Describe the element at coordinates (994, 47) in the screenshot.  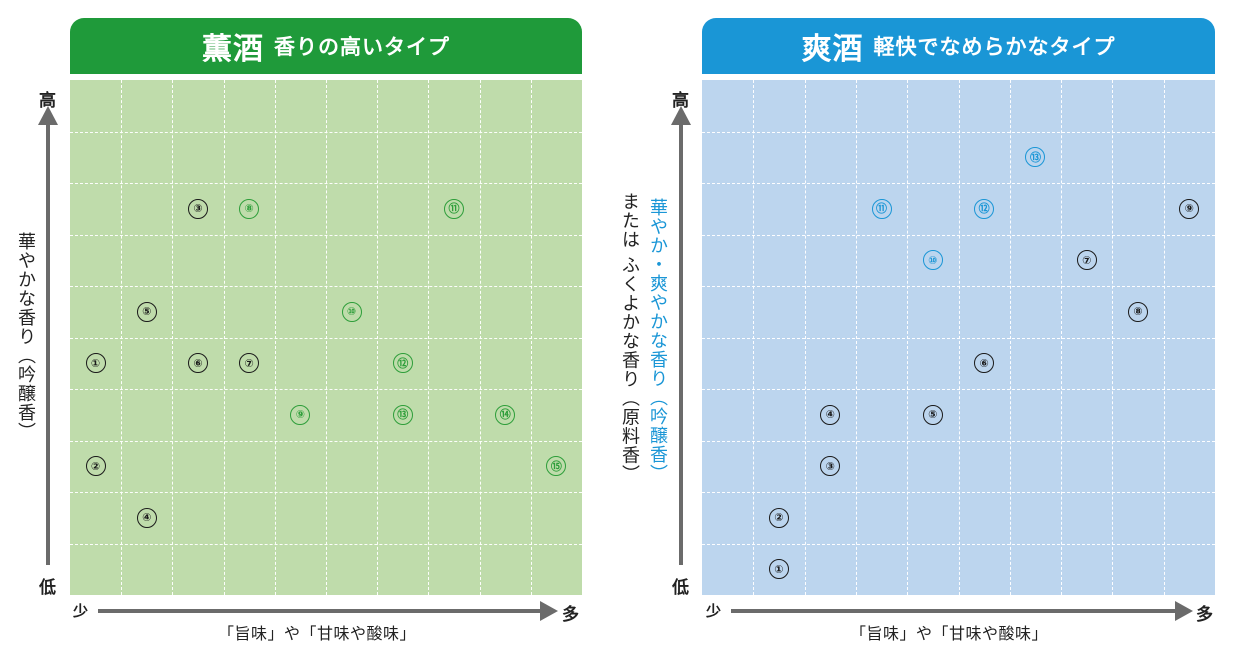
I see `chart-subtitle: 軽快でなめらかなタイプ` at that location.